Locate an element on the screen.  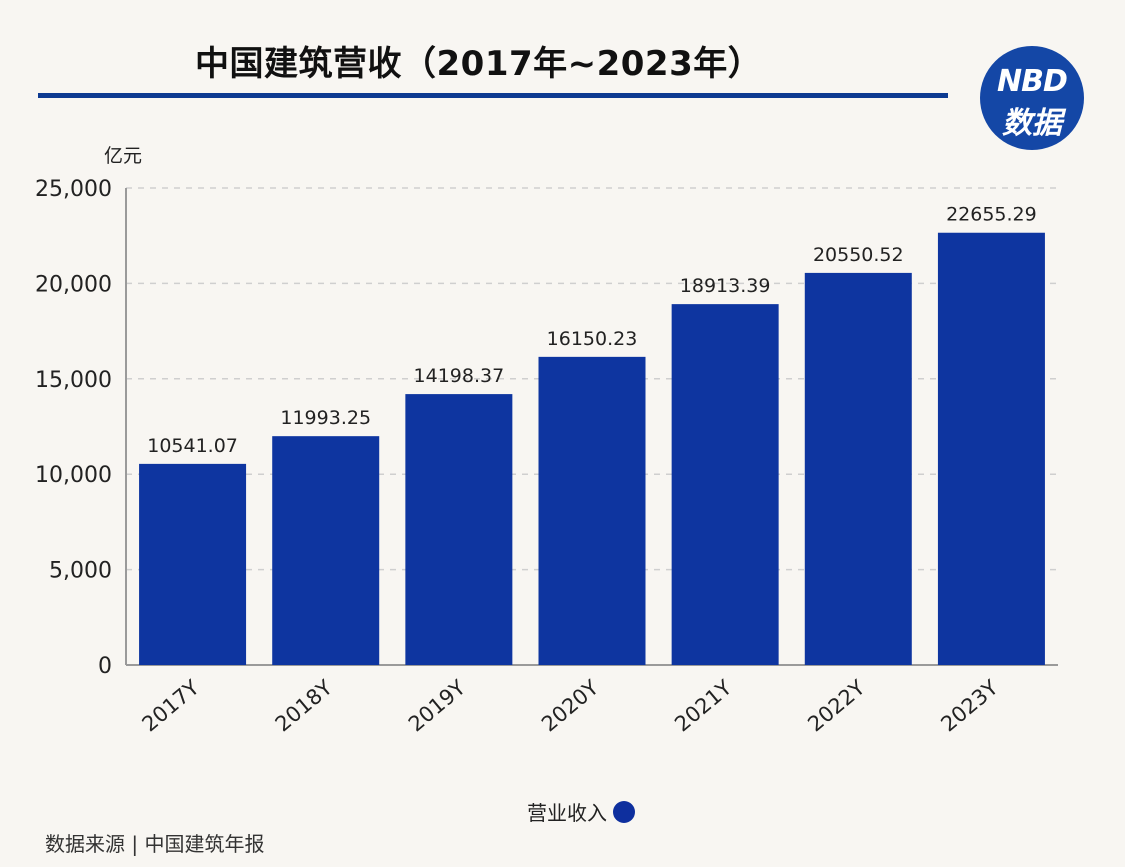
y-tick-label: 25,000 is located at coordinates (73, 189).